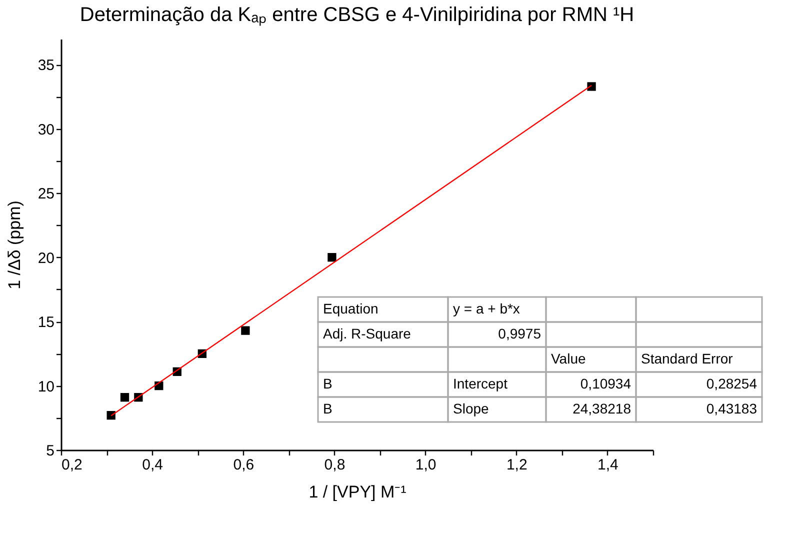  I want to click on x-tick-label: 1,2, so click(517, 465).